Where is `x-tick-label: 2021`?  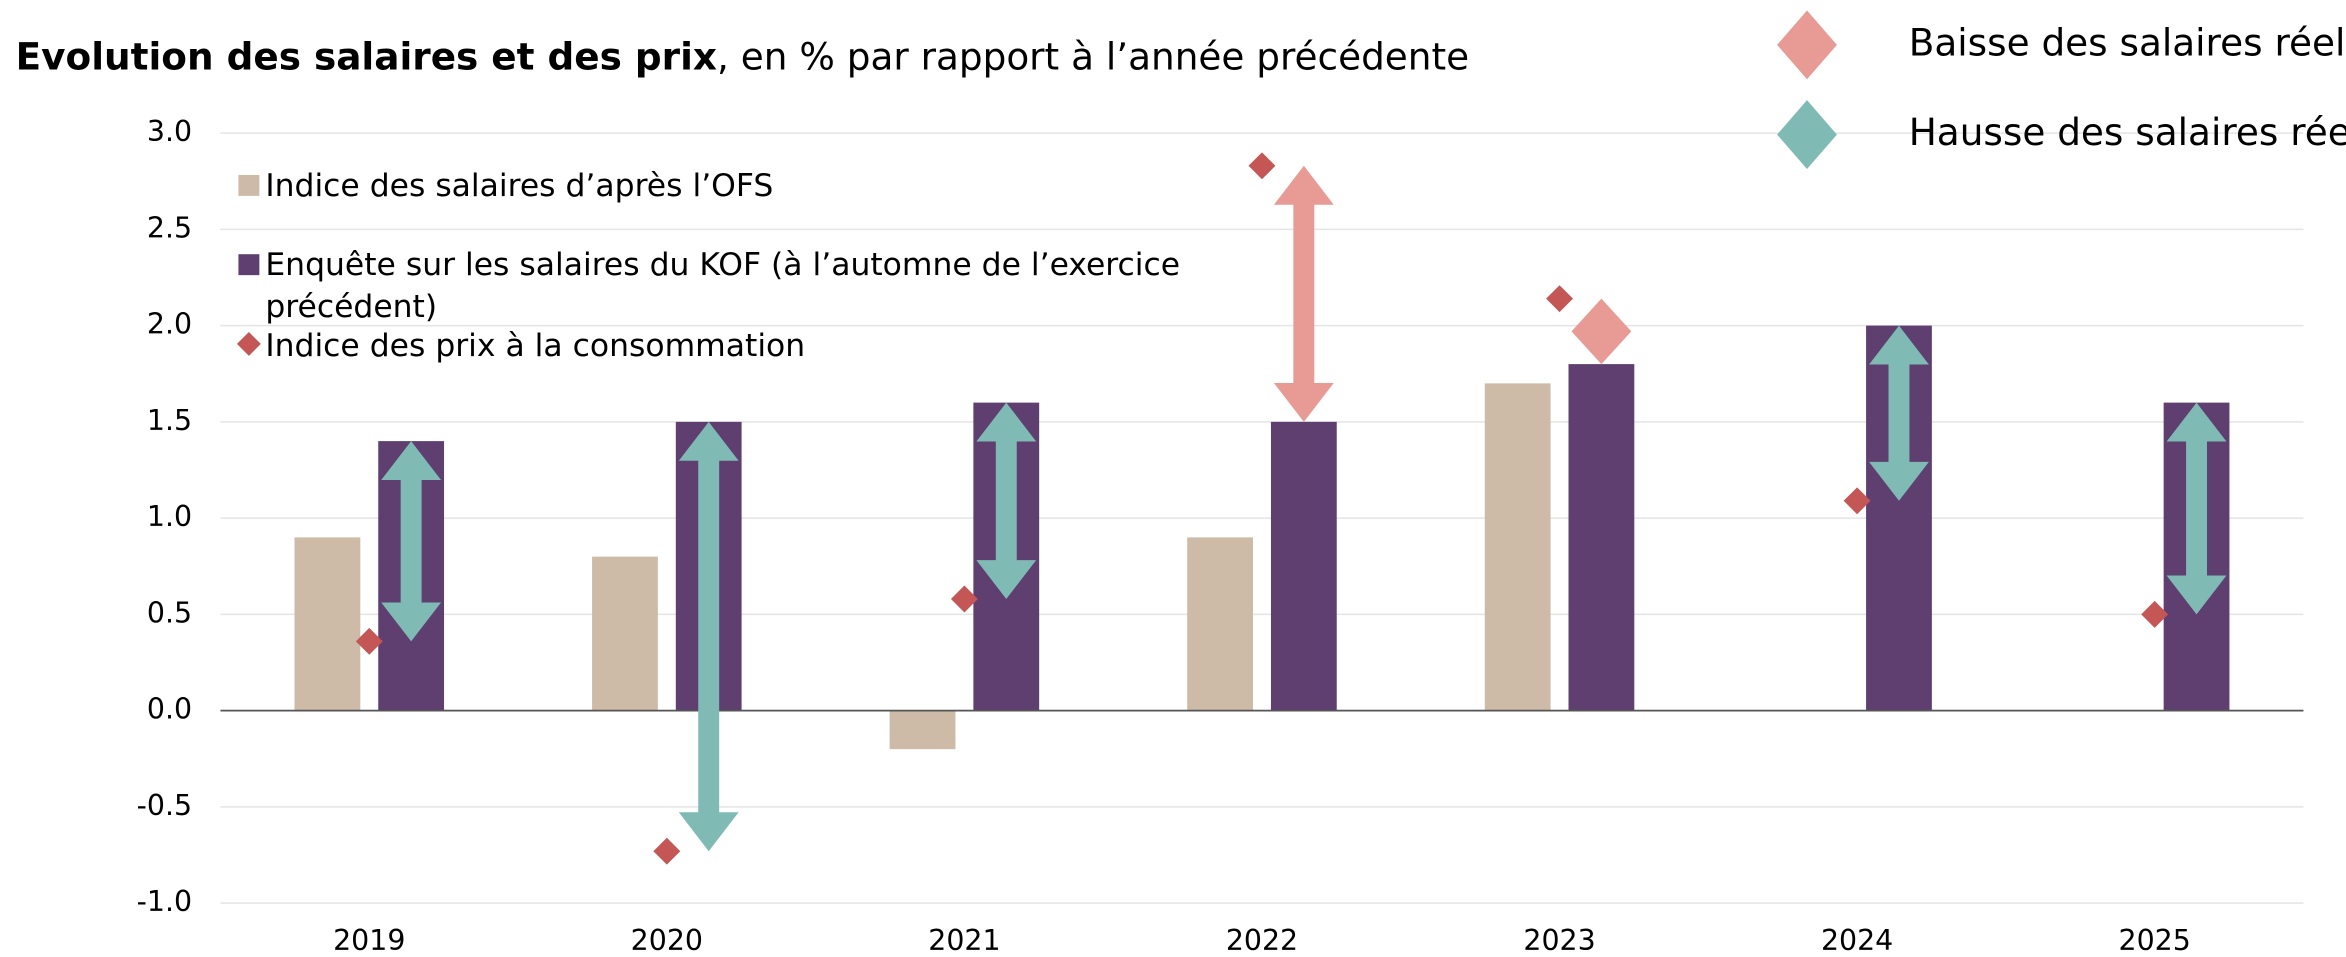
x-tick-label: 2021 is located at coordinates (964, 940).